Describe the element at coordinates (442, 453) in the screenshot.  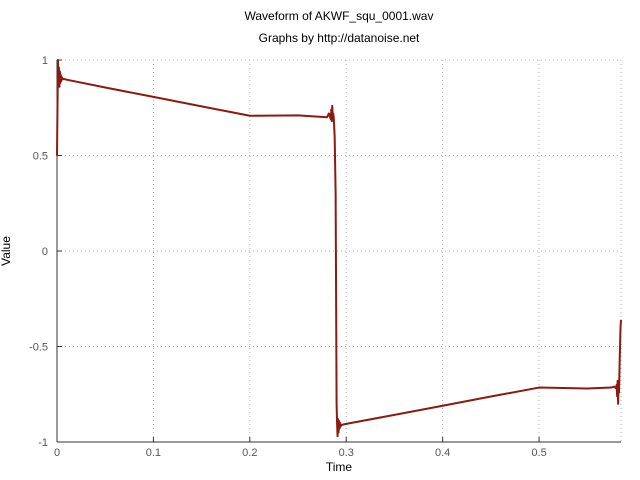
I see `x-tick-label: 0.4` at that location.